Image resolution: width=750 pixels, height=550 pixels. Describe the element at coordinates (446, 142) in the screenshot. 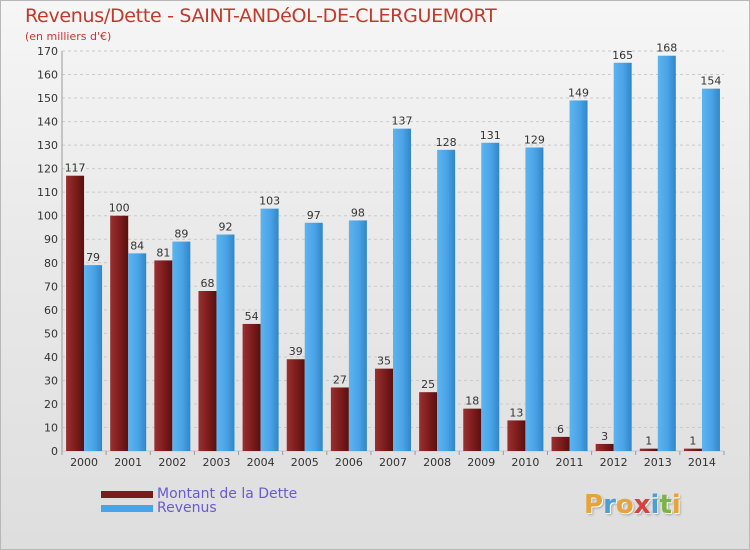

I see `data-label-revenue: 128` at that location.